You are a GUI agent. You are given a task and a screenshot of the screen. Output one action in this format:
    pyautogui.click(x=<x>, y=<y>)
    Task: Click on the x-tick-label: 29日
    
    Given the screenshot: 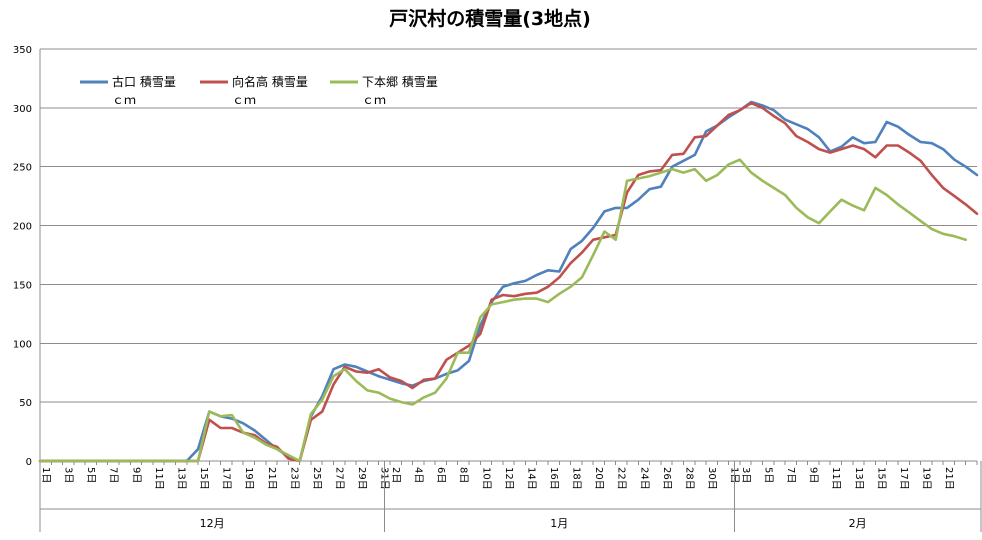 What is the action you would take?
    pyautogui.click(x=361, y=478)
    